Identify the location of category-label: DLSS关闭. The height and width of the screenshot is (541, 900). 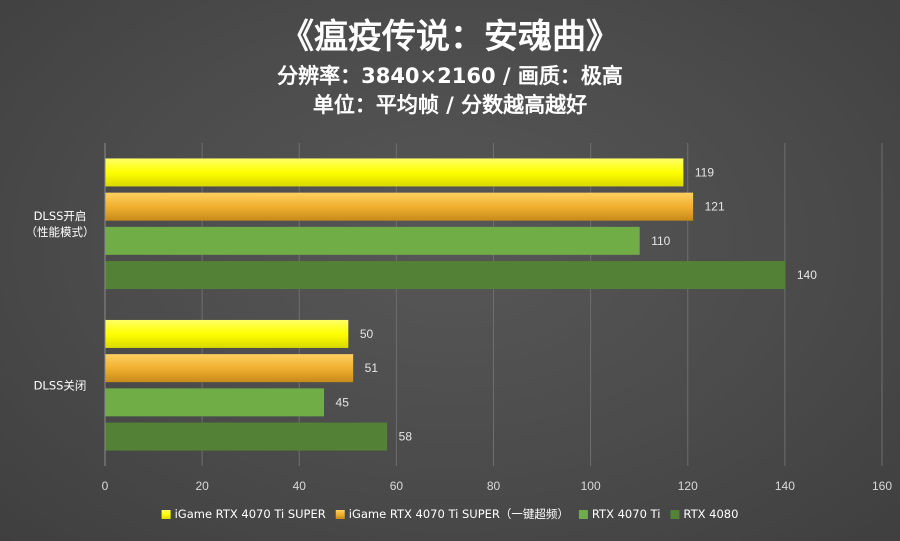
(60, 385).